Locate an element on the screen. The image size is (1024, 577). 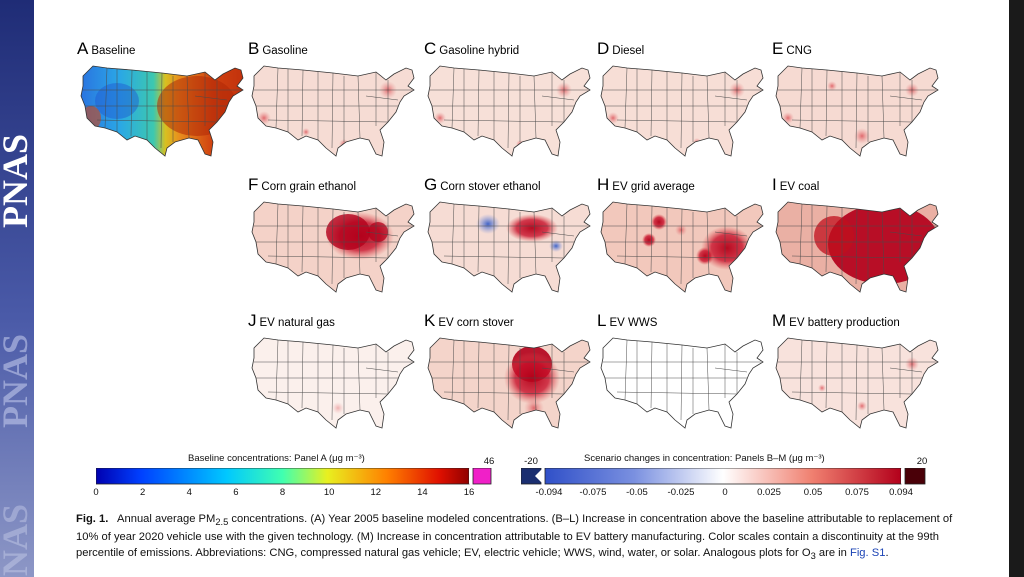
colorbar-a-extreme: 46 is located at coordinates (489, 461).